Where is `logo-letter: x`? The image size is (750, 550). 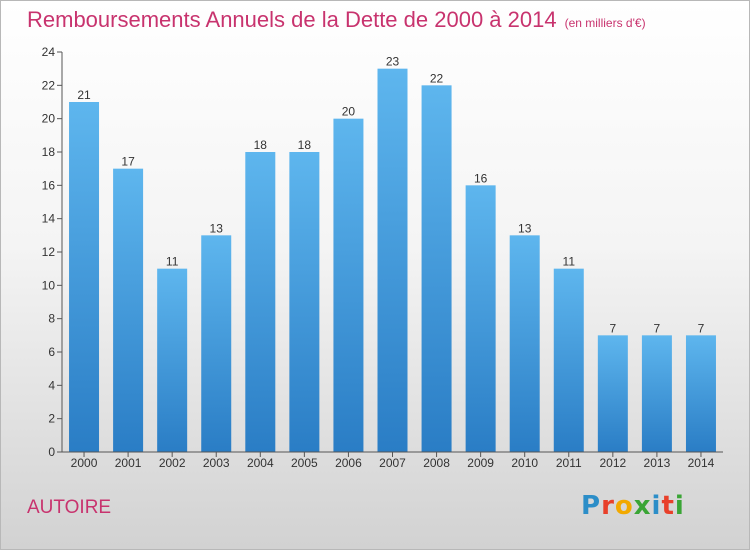 logo-letter: x is located at coordinates (642, 506).